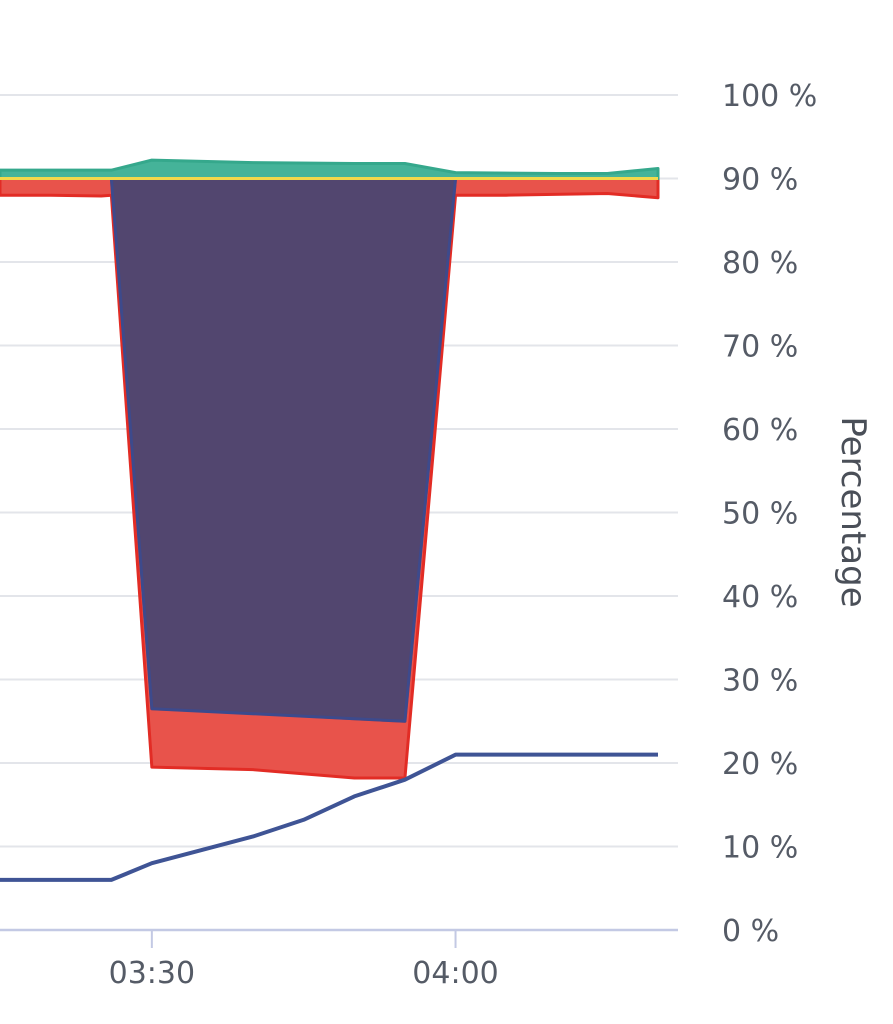 The height and width of the screenshot is (1024, 893). What do you see at coordinates (750, 931) in the screenshot?
I see `y-tick-label: 0 %` at bounding box center [750, 931].